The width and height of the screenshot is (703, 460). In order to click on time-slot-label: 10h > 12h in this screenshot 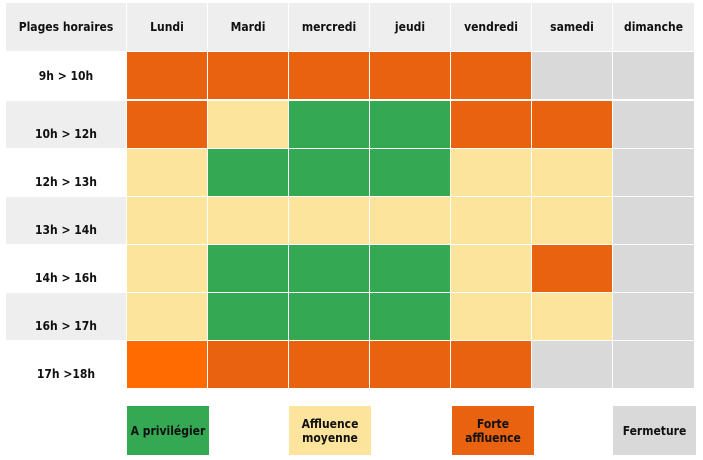, I will do `click(66, 125)`.